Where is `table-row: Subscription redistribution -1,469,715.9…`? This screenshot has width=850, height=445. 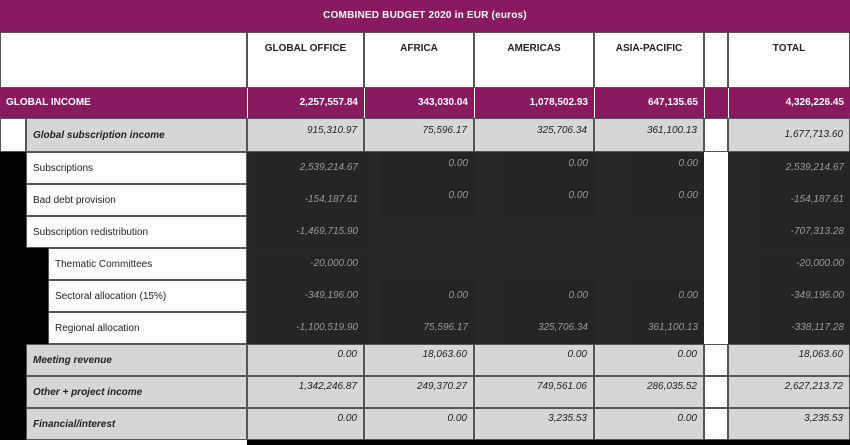 table-row: Subscription redistribution -1,469,715.9… is located at coordinates (425, 232).